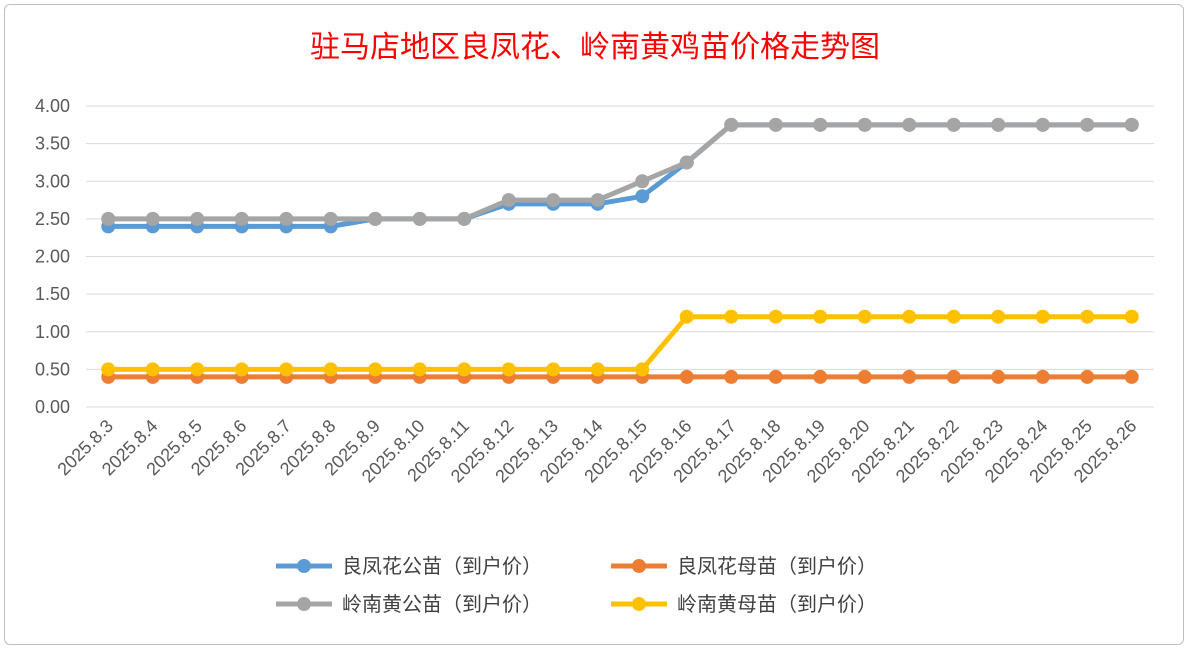  Describe the element at coordinates (52, 369) in the screenshot. I see `y-tick-label: 0.50` at that location.